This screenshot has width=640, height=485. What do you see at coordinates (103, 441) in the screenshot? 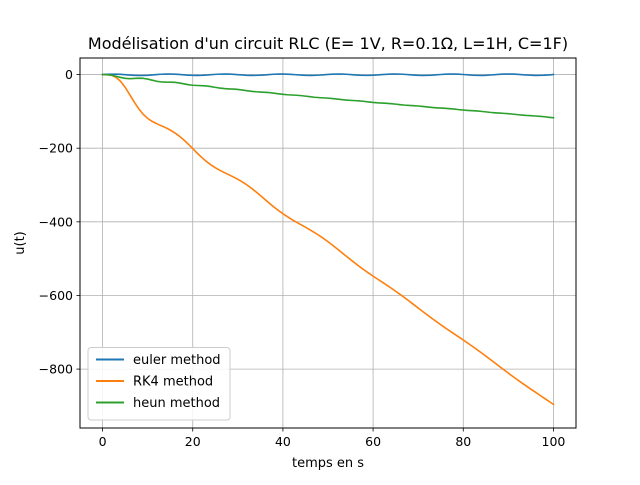
I see `x-tick-label: 0` at bounding box center [103, 441].